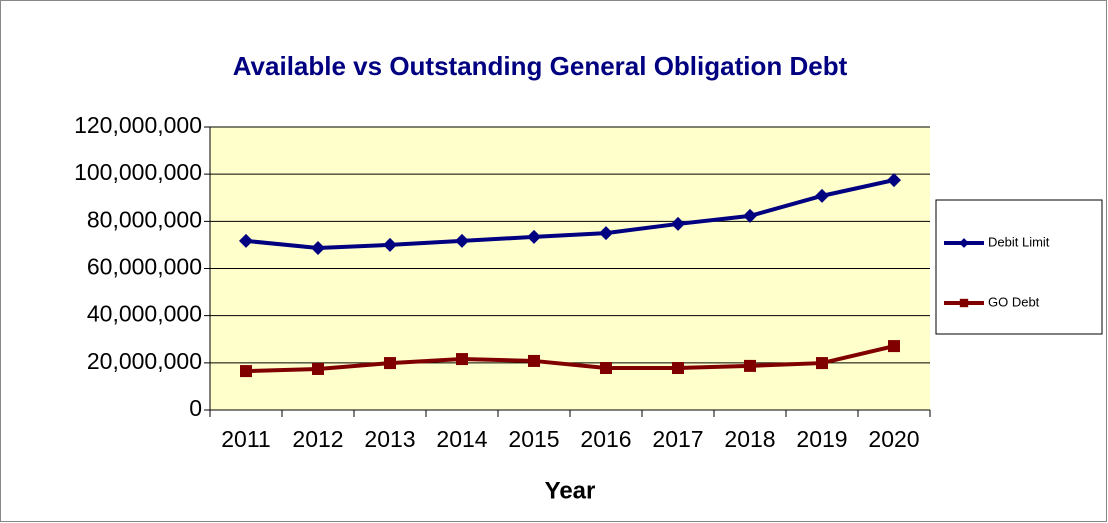 The width and height of the screenshot is (1108, 523). Describe the element at coordinates (317, 439) in the screenshot. I see `x-tick-label: 2012` at that location.